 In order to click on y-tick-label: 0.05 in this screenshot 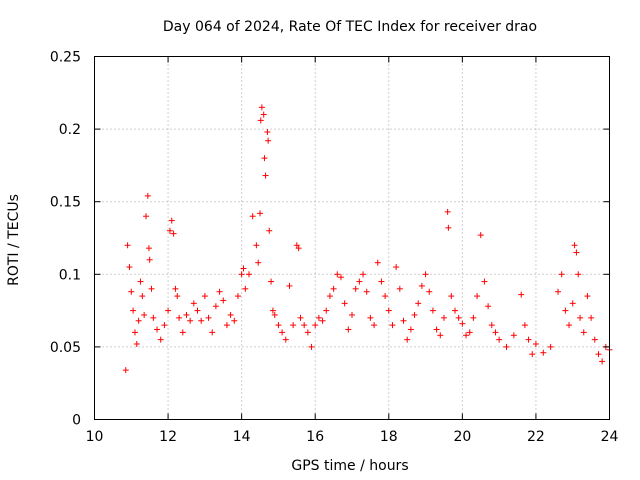, I will do `click(65, 348)`.